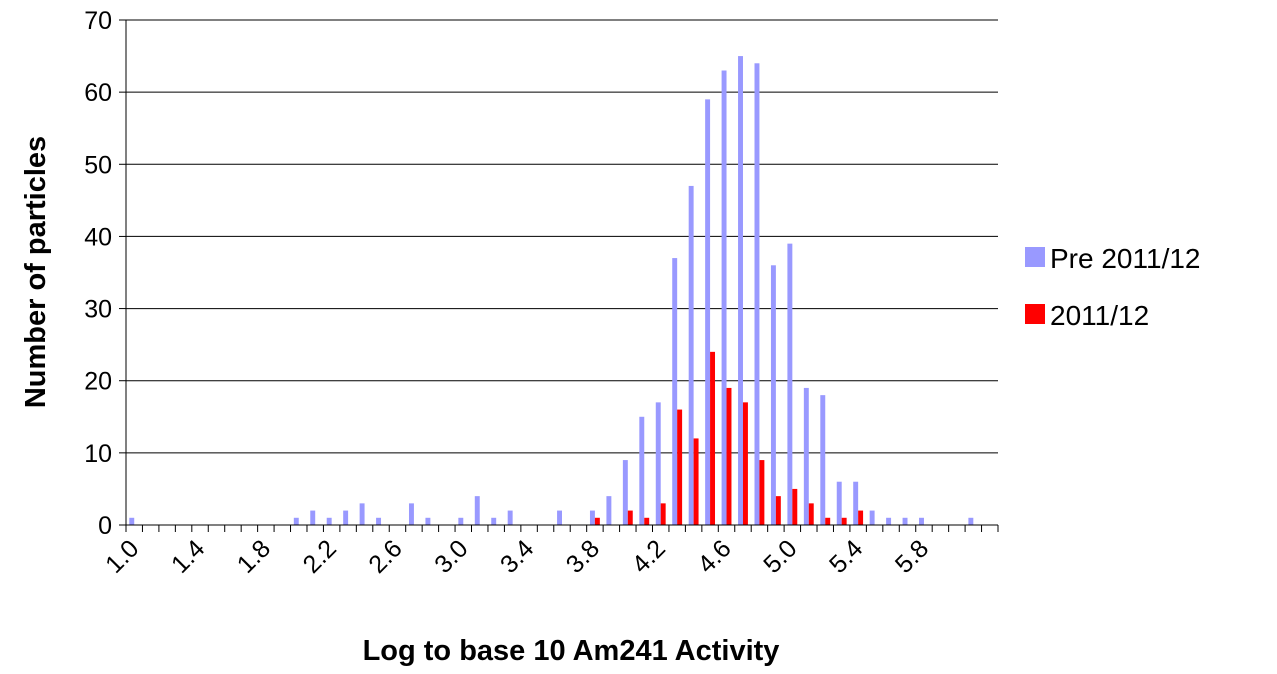 This screenshot has height=674, width=1277. I want to click on x-tick-label: 5.4, so click(846, 556).